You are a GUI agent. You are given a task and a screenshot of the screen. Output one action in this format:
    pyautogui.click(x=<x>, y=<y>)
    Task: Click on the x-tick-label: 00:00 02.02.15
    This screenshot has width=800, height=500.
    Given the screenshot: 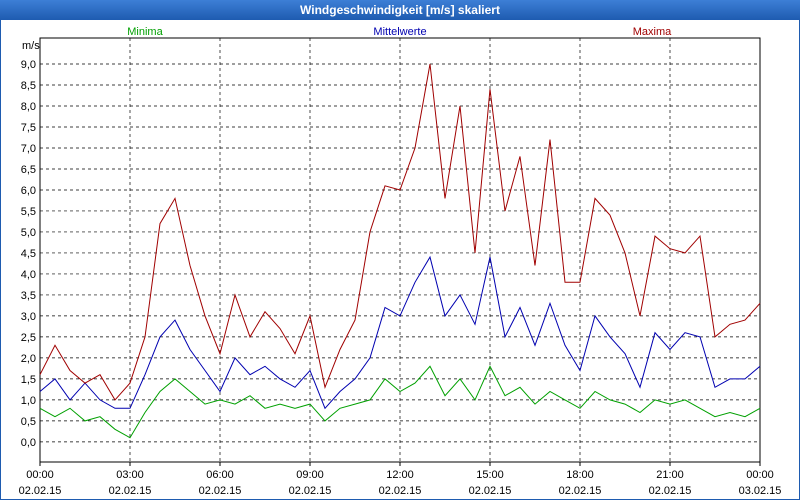 What is the action you would take?
    pyautogui.click(x=40, y=483)
    